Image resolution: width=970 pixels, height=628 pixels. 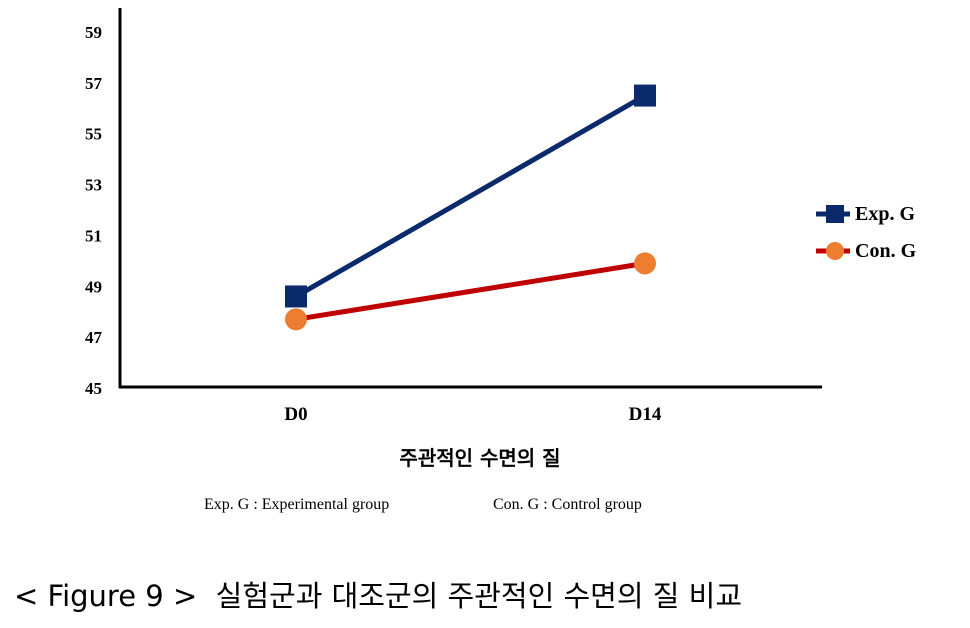 What do you see at coordinates (886, 251) in the screenshot?
I see `legend-label: Con. G` at bounding box center [886, 251].